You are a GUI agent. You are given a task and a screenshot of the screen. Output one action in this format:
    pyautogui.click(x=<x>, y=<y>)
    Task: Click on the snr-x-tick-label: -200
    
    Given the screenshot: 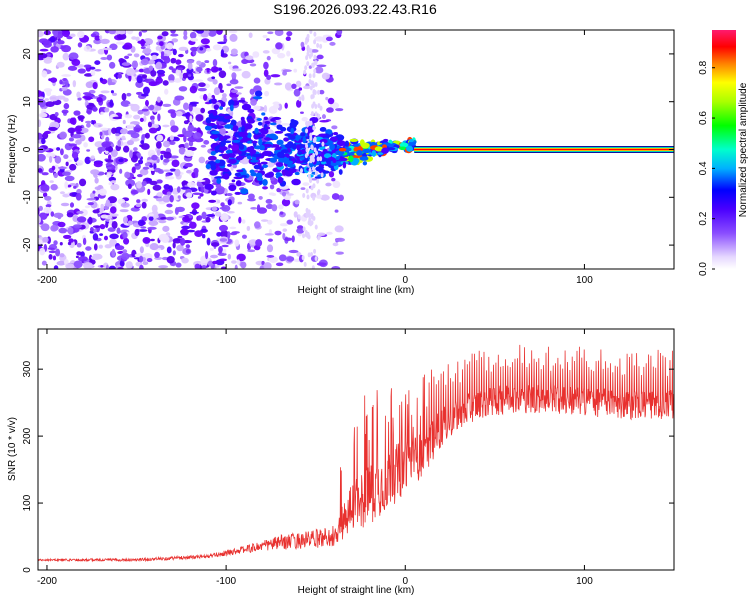 What is the action you would take?
    pyautogui.click(x=47, y=581)
    